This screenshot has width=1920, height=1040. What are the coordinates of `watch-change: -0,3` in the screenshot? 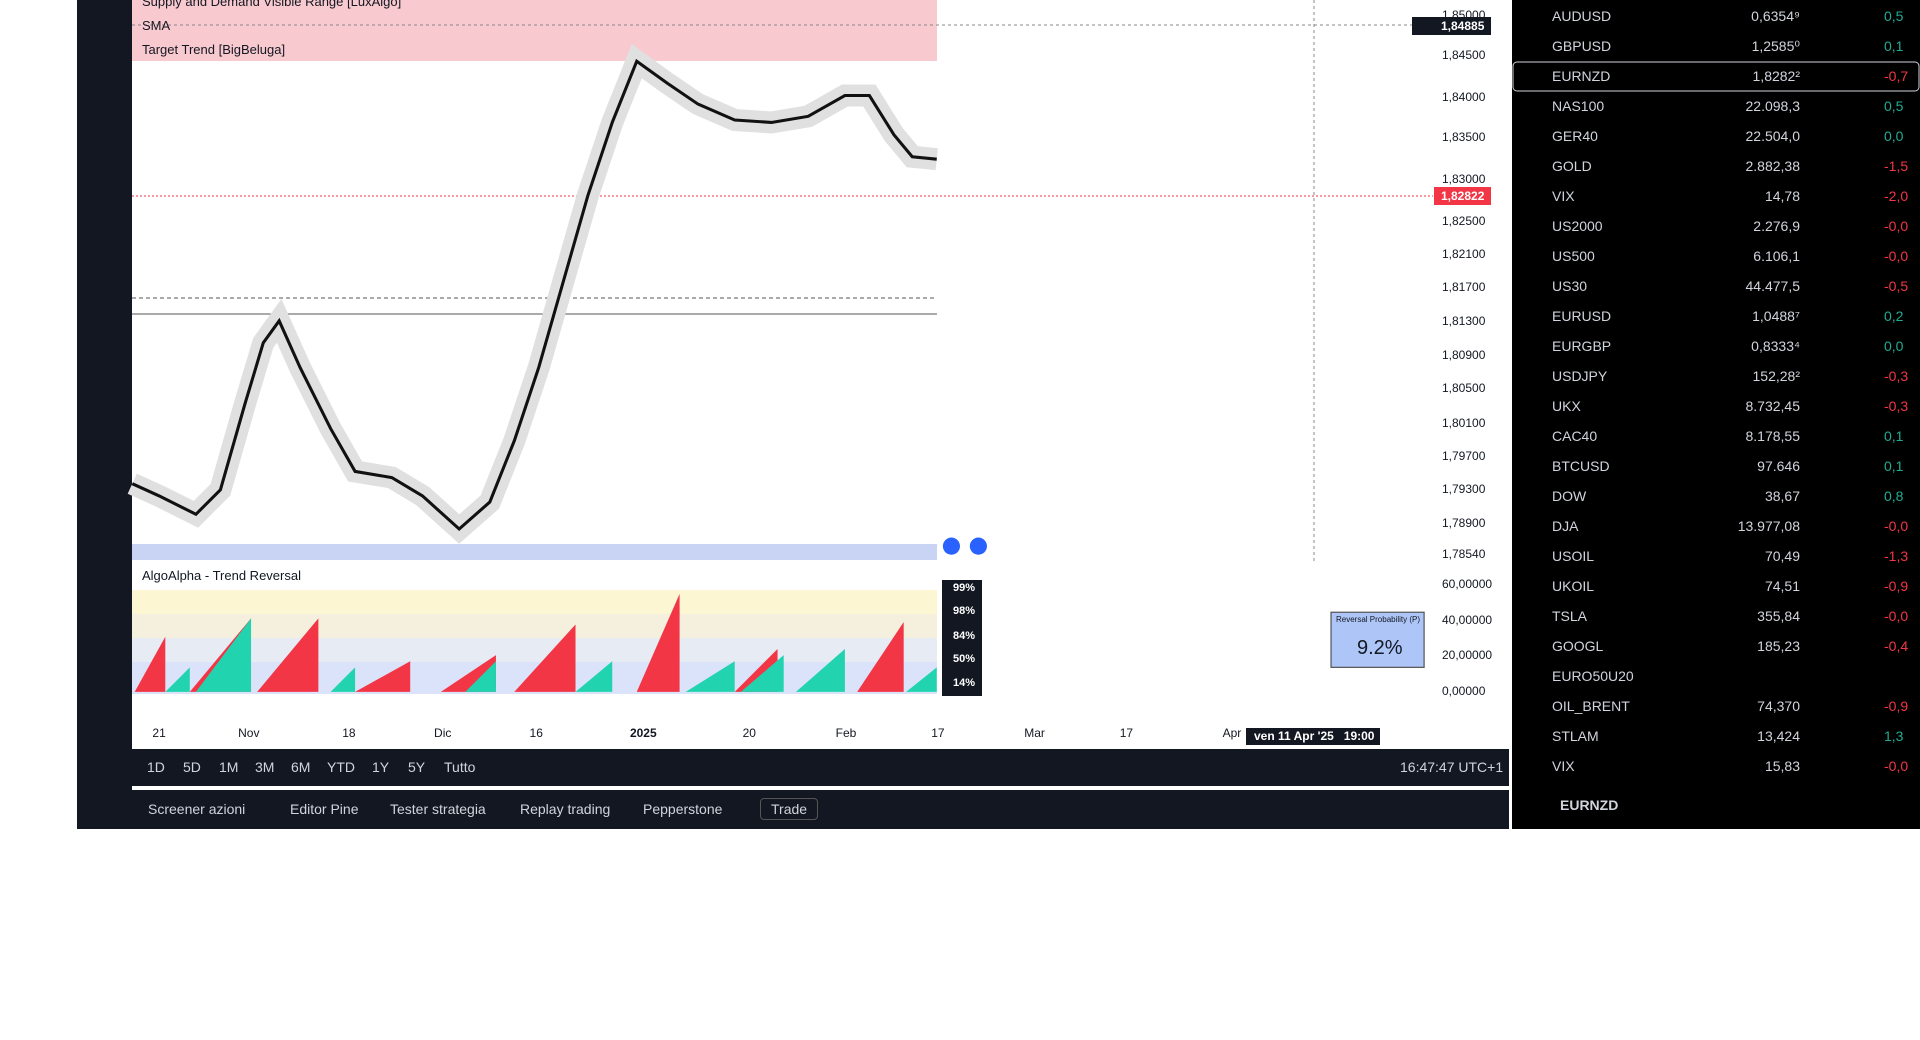 It's located at (1896, 376).